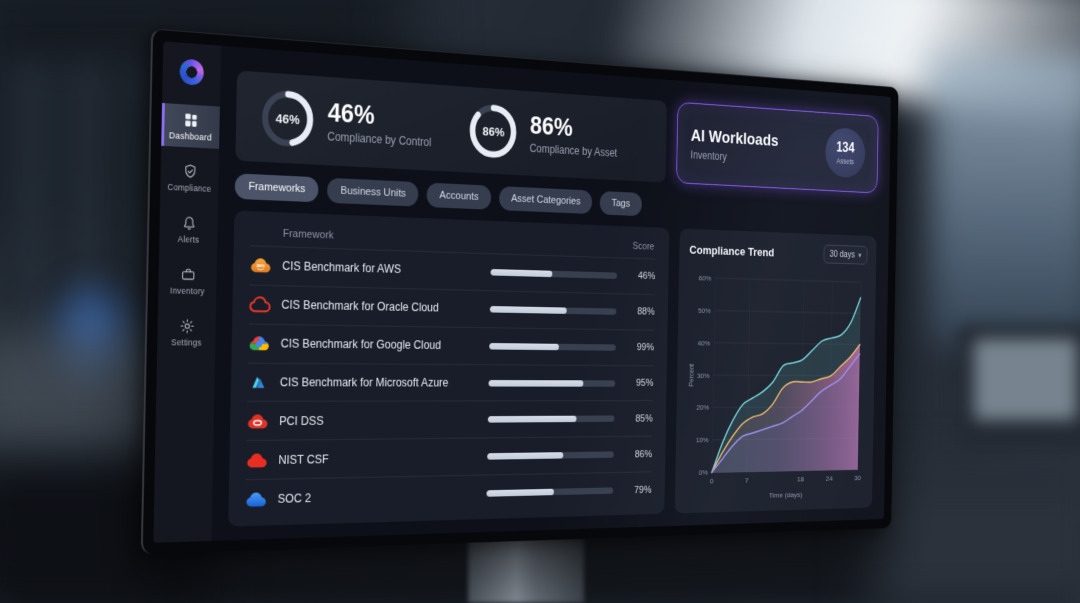 This screenshot has height=603, width=1080. What do you see at coordinates (692, 375) in the screenshot?
I see `svg-text: Percent` at bounding box center [692, 375].